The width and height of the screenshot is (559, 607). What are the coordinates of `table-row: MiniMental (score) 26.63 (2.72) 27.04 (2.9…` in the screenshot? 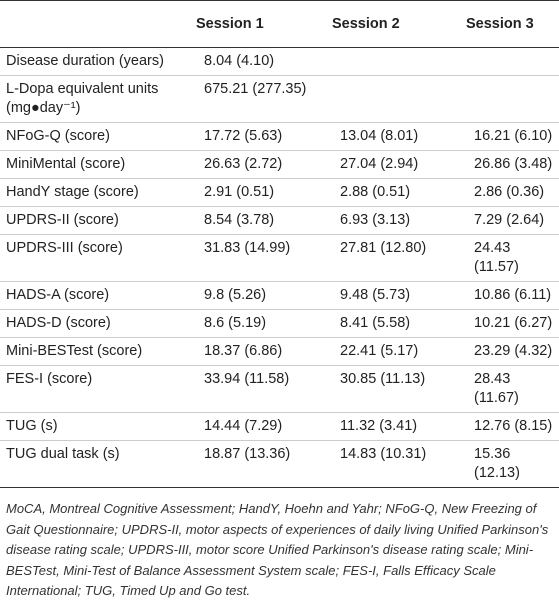 It's located at (279, 164).